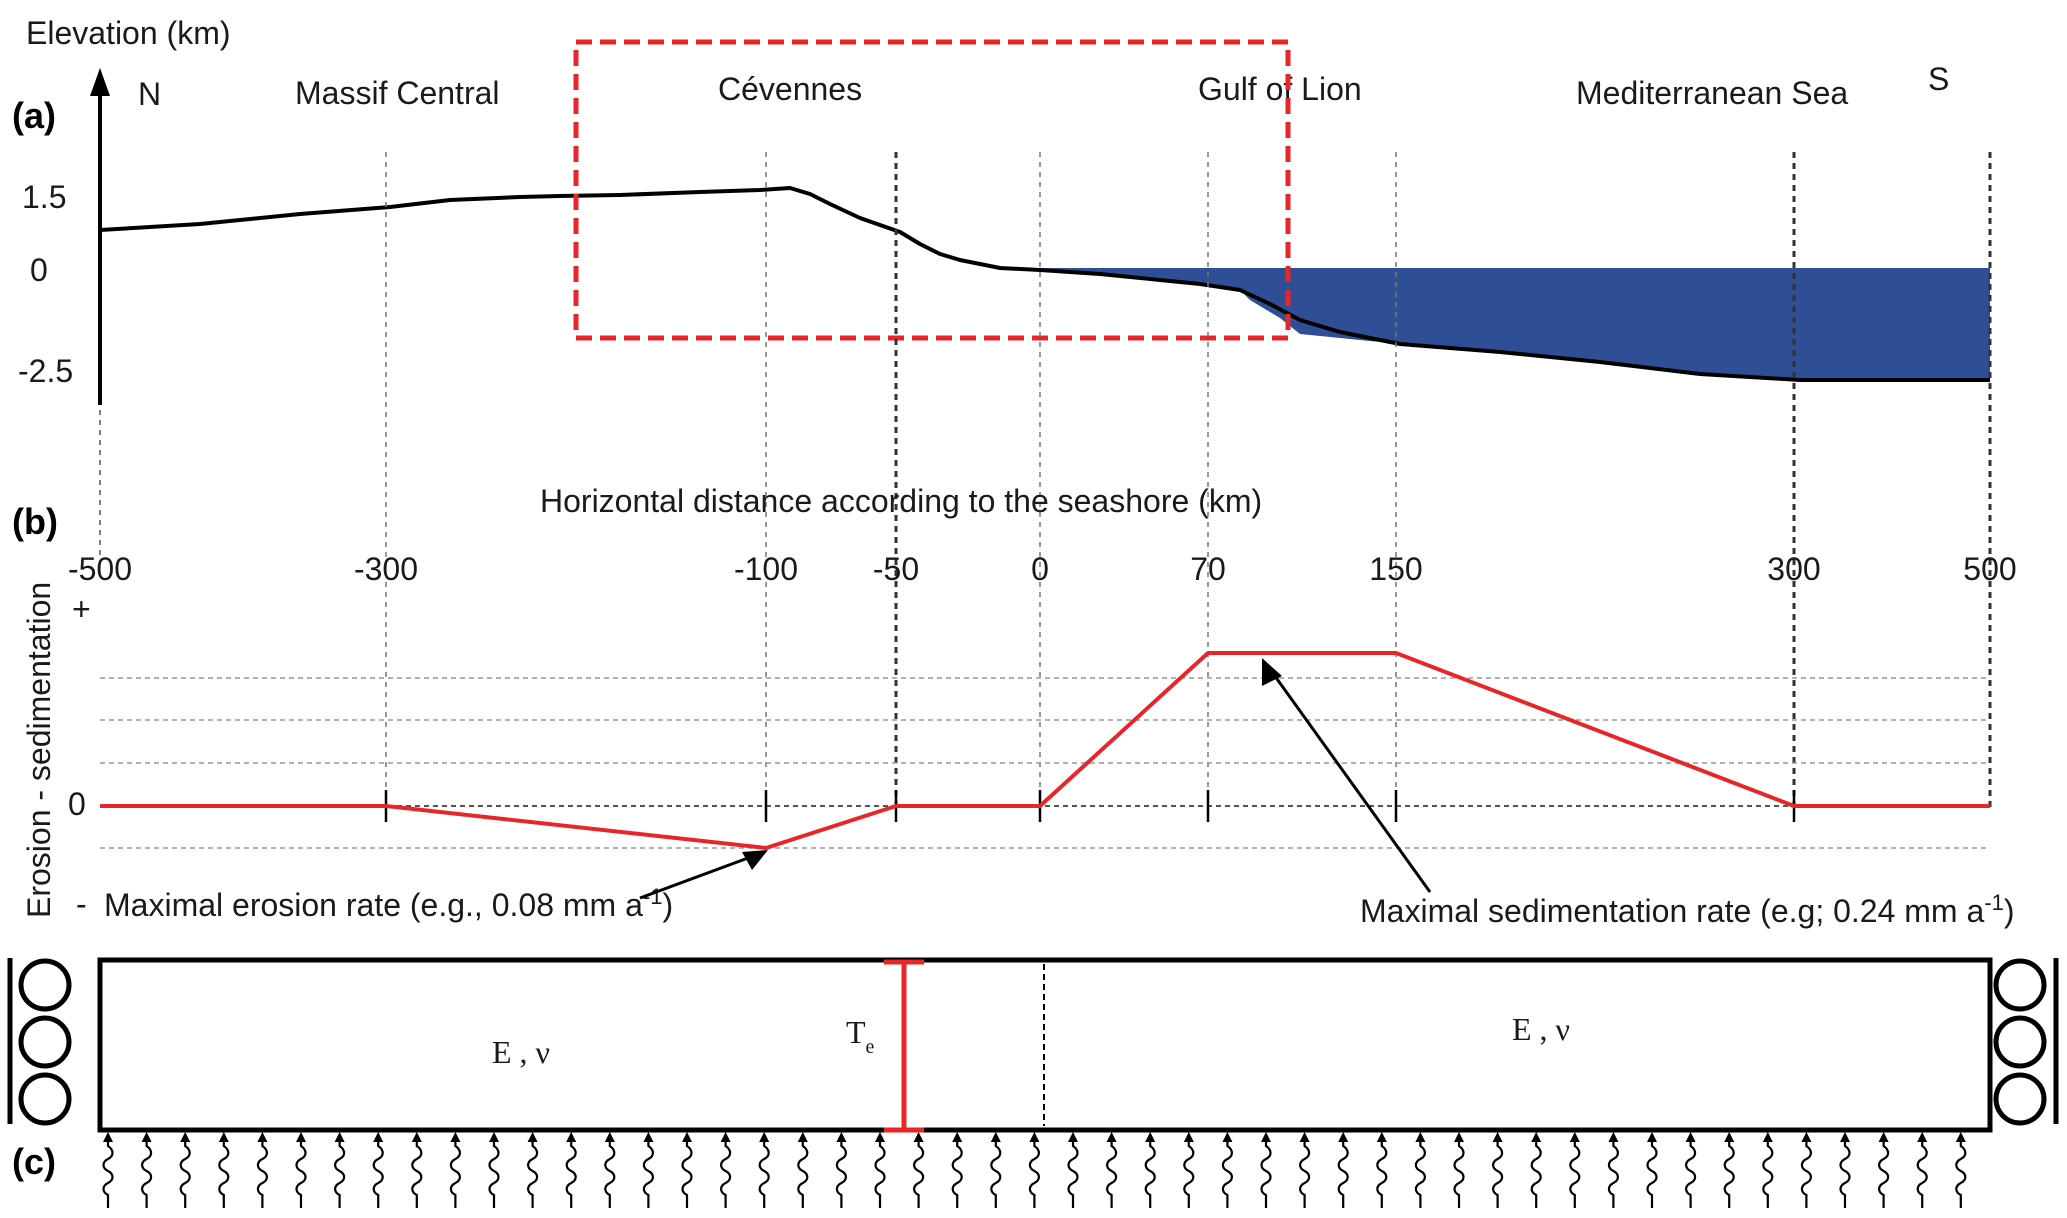 The height and width of the screenshot is (1218, 2067). I want to click on rate-tick-minus: -, so click(81, 904).